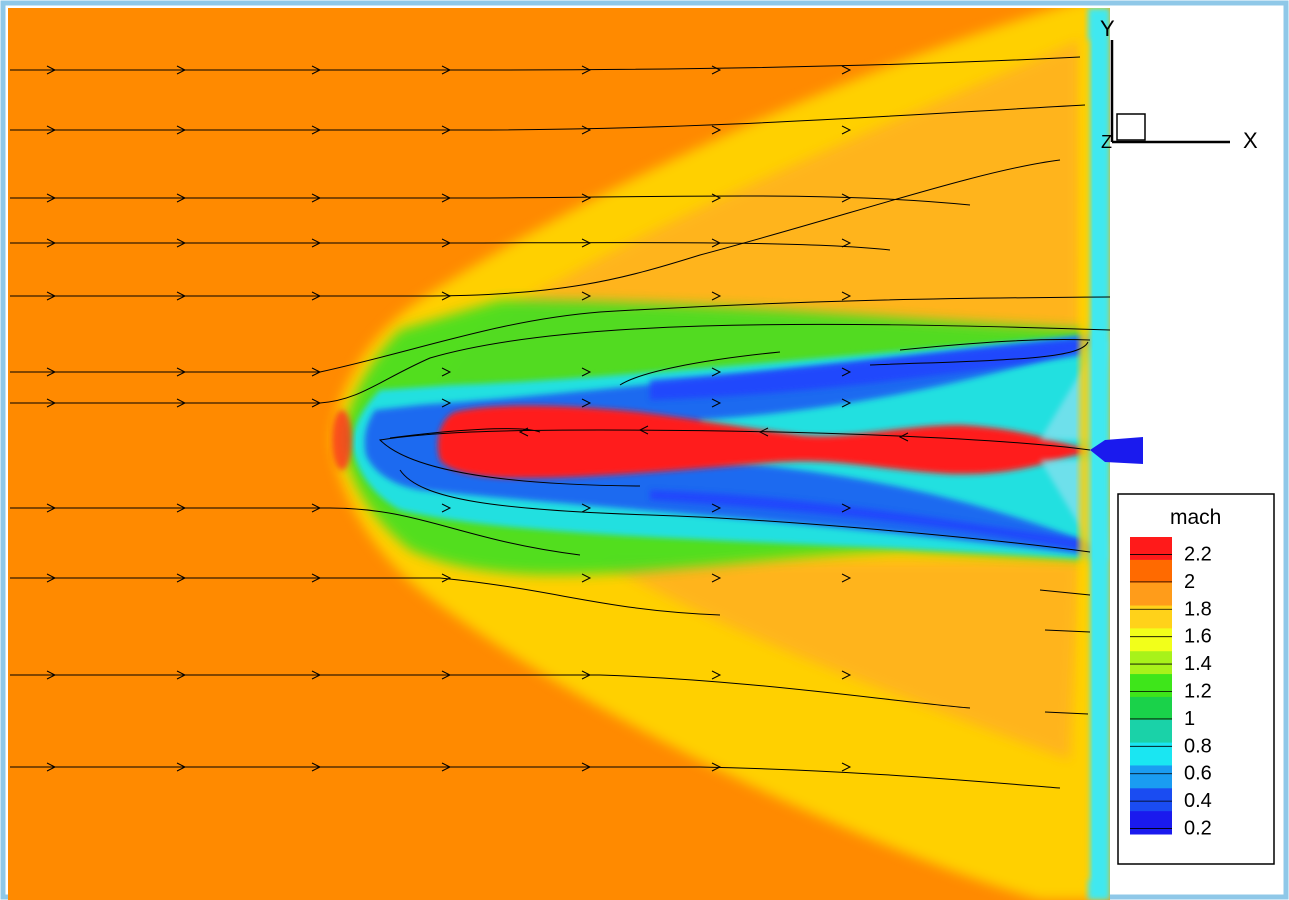  Describe the element at coordinates (1250, 140) in the screenshot. I see `x-axis-label: X` at that location.